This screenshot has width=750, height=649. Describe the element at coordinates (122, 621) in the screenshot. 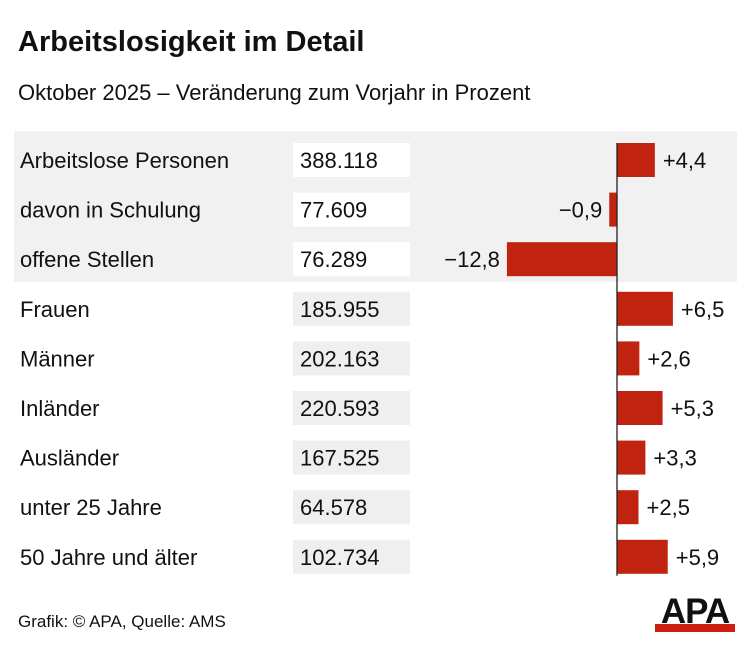

I see `source-note: Grafik: © APA, Quelle: AMS` at that location.